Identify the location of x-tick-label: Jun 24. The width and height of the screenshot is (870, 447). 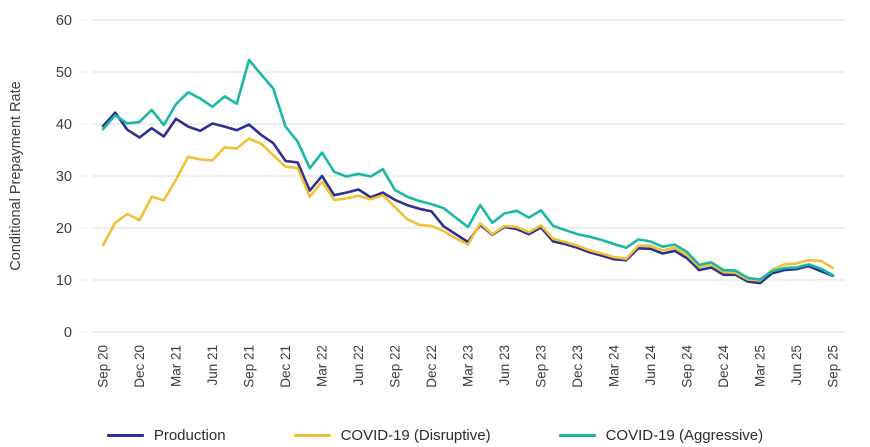
(650, 365).